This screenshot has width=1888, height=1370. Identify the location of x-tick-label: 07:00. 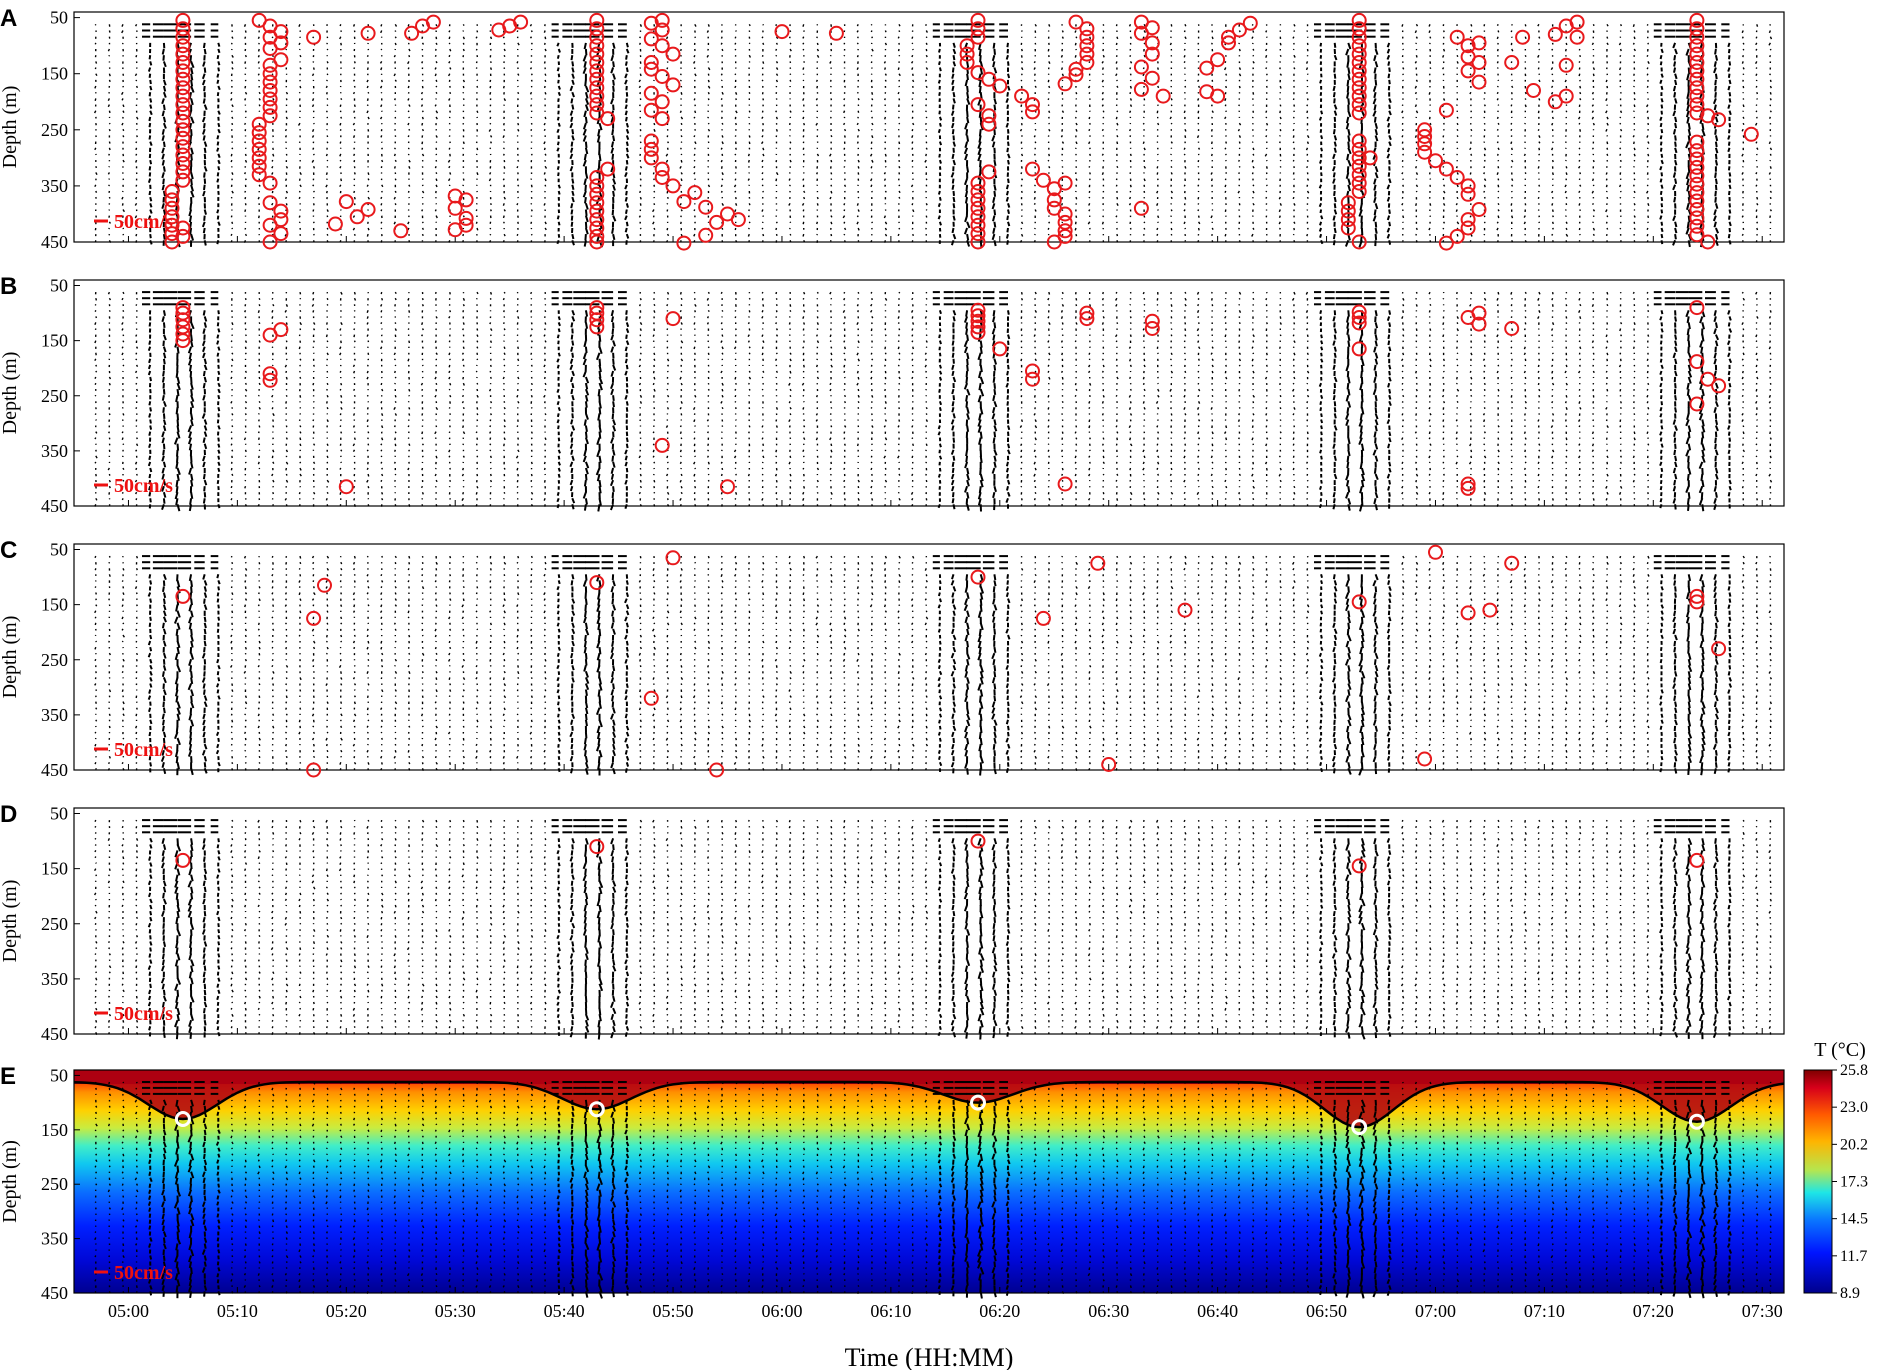
(1435, 1311).